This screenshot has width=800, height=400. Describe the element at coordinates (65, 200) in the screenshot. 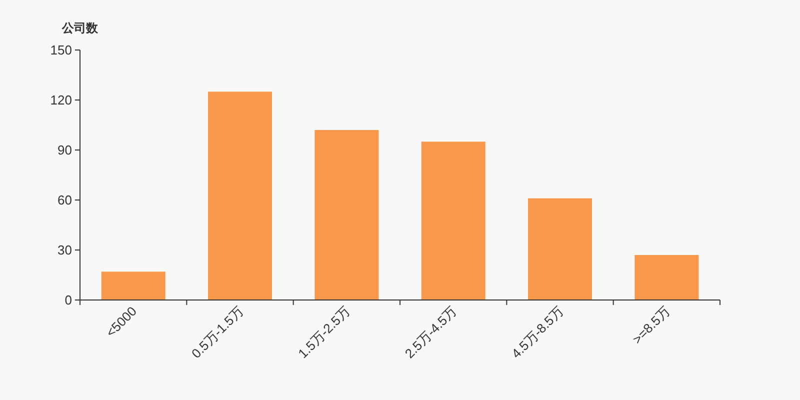

I see `y-tick-label: 60` at that location.